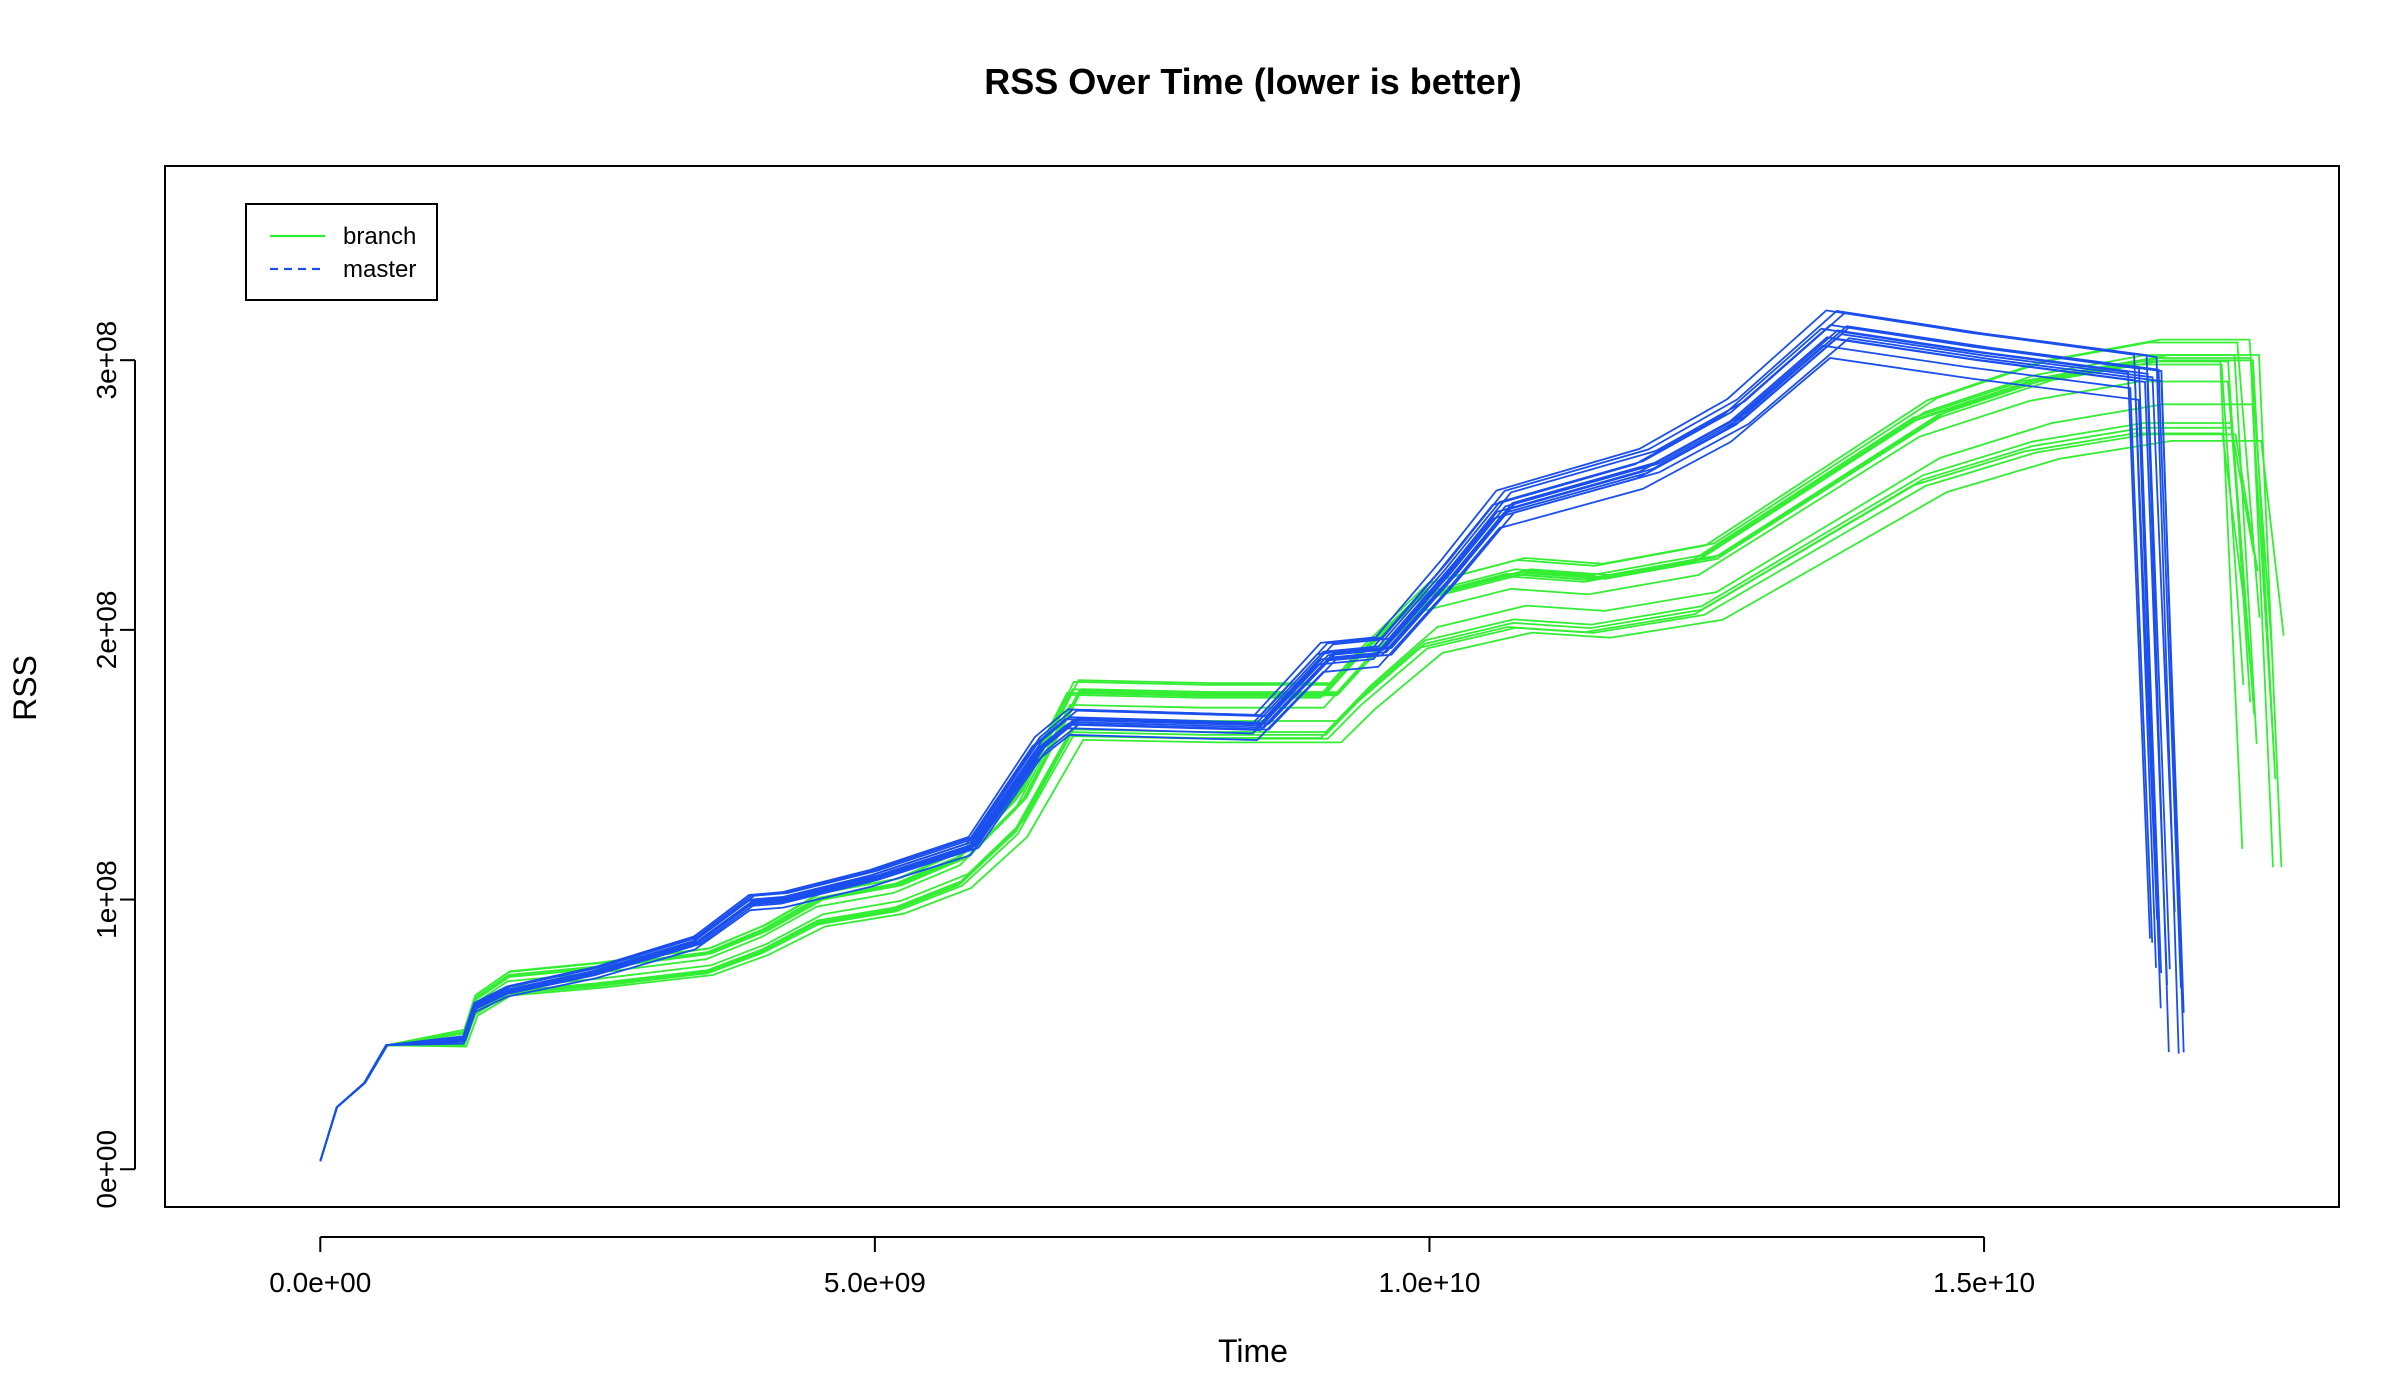 This screenshot has height=1400, width=2400. I want to click on x-tick-label: 5.0e+09, so click(875, 1282).